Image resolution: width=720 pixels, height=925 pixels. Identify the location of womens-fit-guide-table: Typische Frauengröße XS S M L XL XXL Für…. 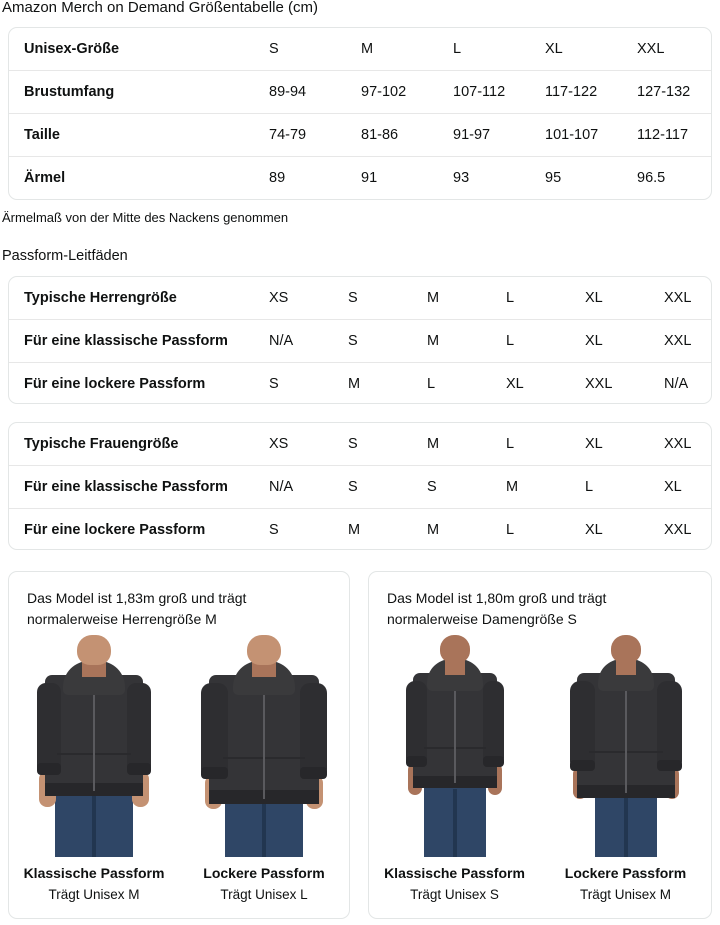
(360, 486).